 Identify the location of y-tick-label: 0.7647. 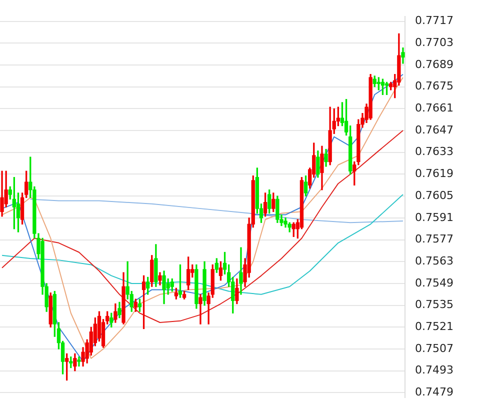
(434, 129).